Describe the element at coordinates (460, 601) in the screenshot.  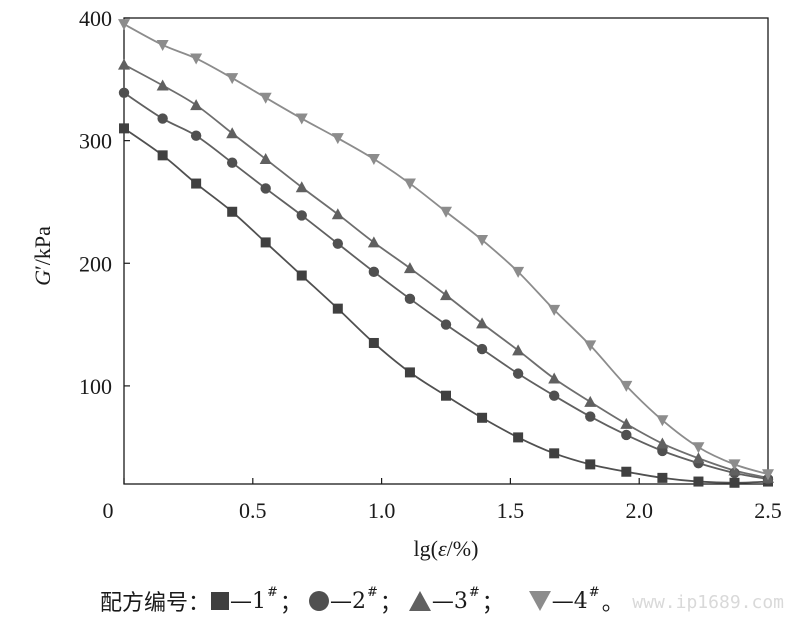
I see `legend-num: 3` at that location.